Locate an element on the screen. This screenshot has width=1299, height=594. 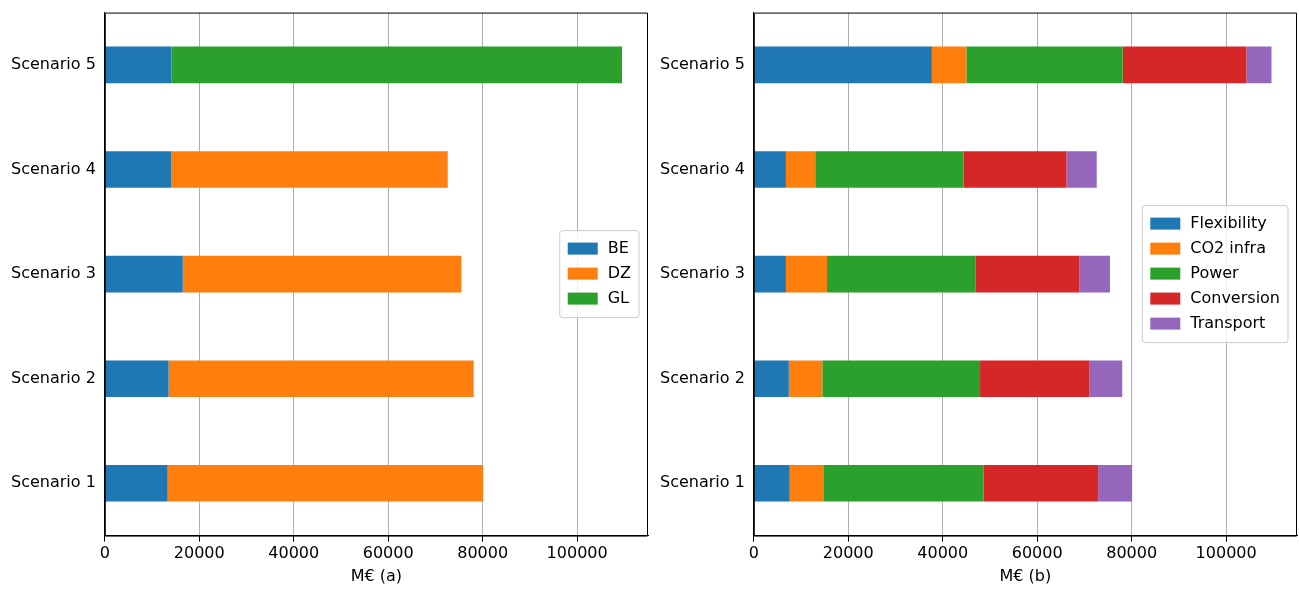
x-axis-title: M€ (a) is located at coordinates (376, 575).